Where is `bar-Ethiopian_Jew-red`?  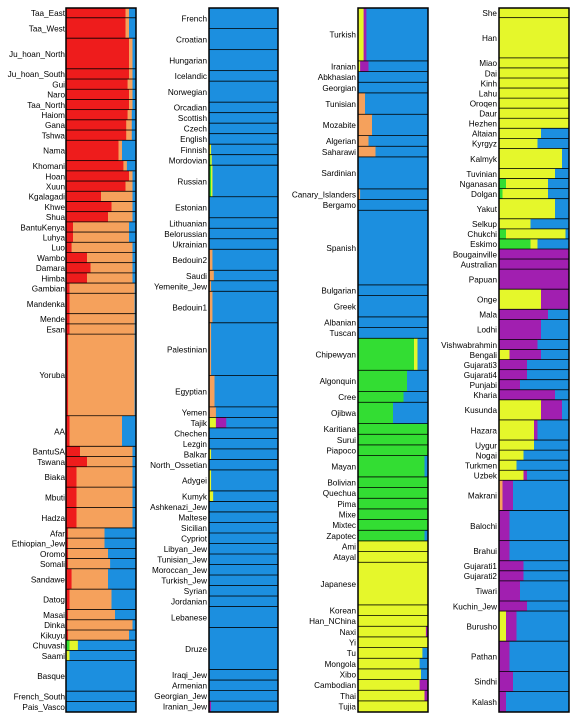 bar-Ethiopian_Jew-red is located at coordinates (67, 543).